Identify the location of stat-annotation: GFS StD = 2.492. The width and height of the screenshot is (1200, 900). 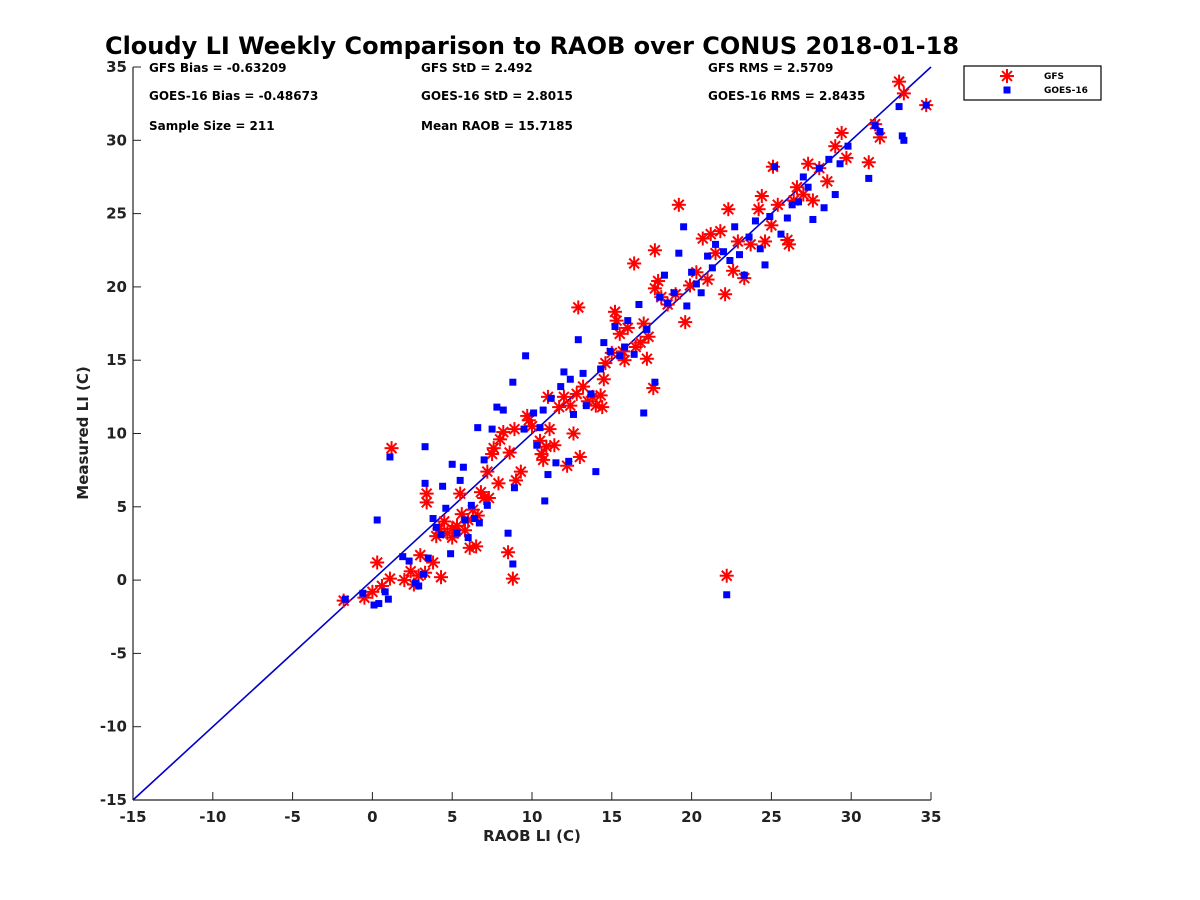
(477, 68).